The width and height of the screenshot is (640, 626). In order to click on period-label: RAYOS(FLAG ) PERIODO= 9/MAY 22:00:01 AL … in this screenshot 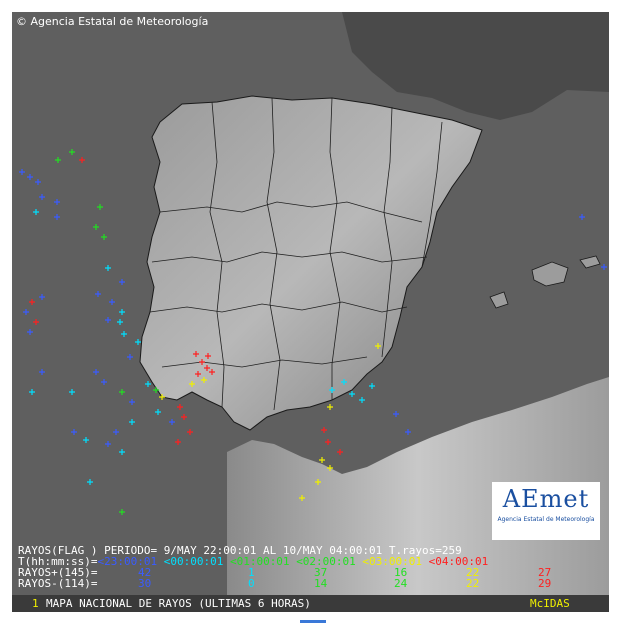, I will do `click(200, 550)`.